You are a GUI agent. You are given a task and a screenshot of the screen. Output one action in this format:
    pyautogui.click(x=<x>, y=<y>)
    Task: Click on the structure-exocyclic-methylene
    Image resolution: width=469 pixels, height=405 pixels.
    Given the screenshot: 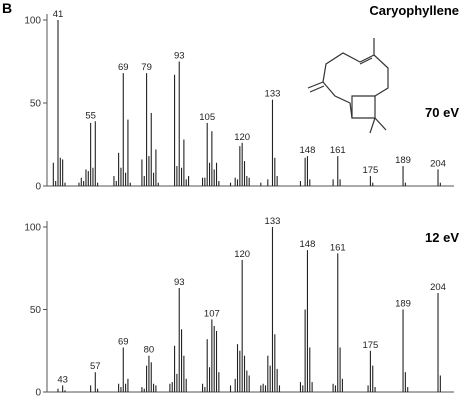 What is the action you would take?
    pyautogui.click(x=315, y=85)
    